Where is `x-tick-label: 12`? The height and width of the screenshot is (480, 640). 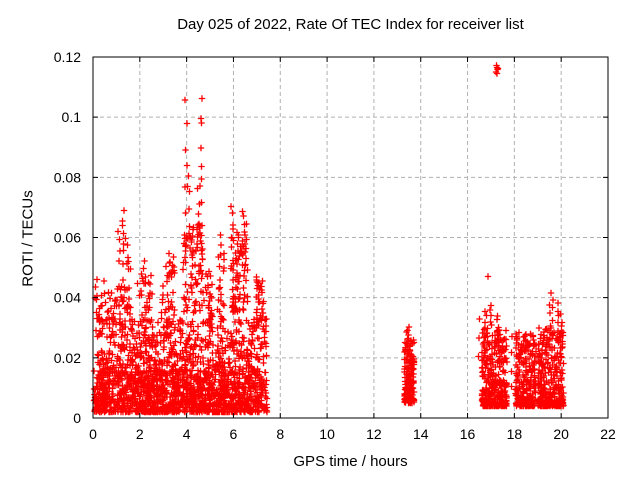
x-tick-label: 12 is located at coordinates (374, 434).